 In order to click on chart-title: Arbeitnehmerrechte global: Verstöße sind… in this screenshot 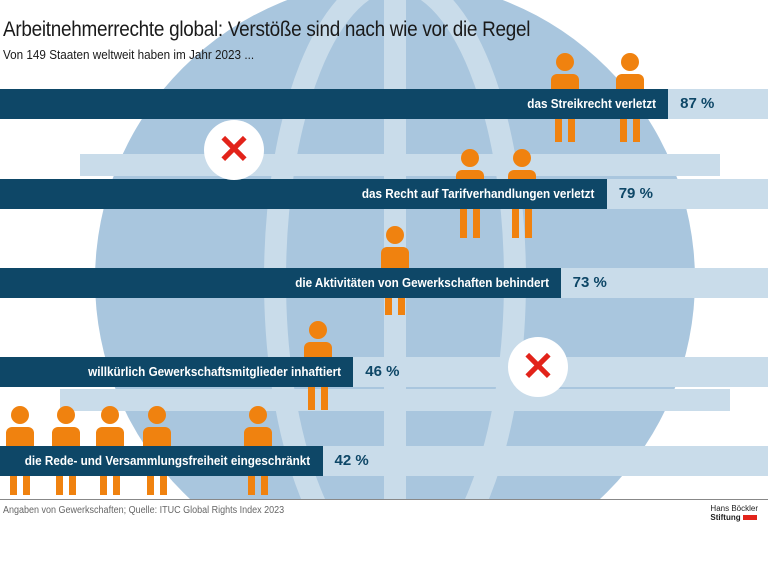, I will do `click(267, 29)`.